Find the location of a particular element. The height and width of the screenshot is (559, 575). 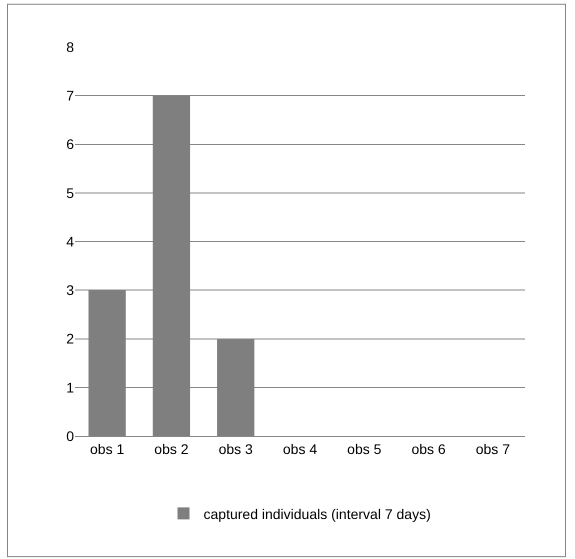

x-tick-label: obs 3 is located at coordinates (236, 448).